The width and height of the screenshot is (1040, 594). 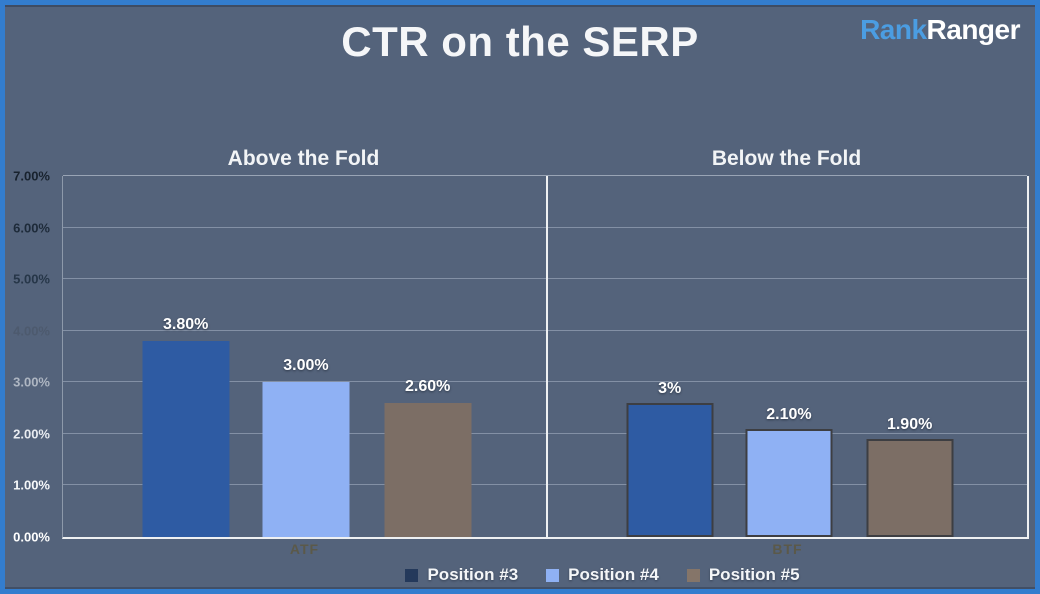 I want to click on x-axis-label-atf: ATF, so click(x=304, y=549).